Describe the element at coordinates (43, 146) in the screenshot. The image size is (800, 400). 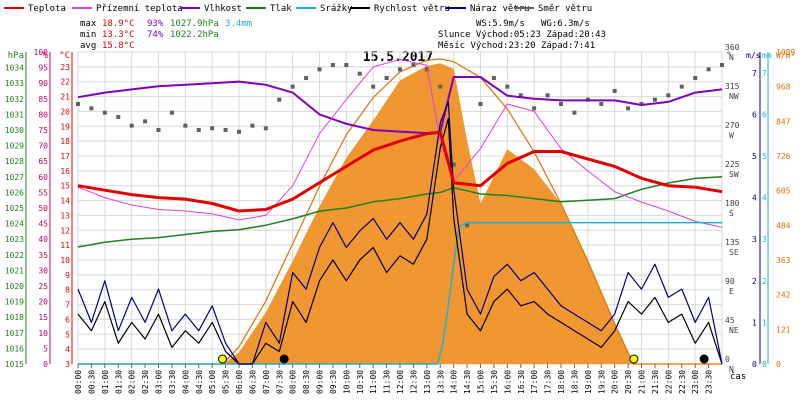
I see `axis-tick-label: 70` at that location.